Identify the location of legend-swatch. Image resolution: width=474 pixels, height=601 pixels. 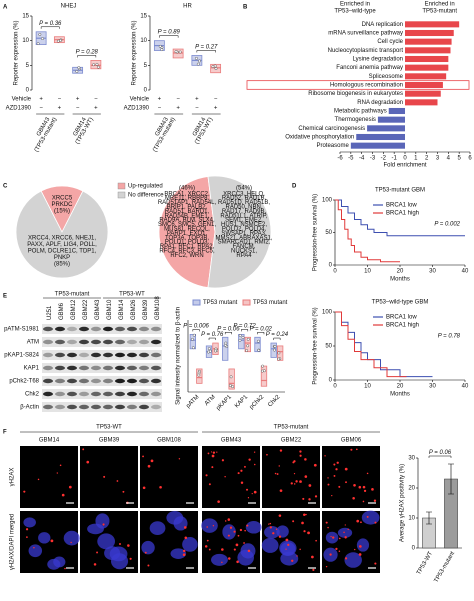
(121, 195).